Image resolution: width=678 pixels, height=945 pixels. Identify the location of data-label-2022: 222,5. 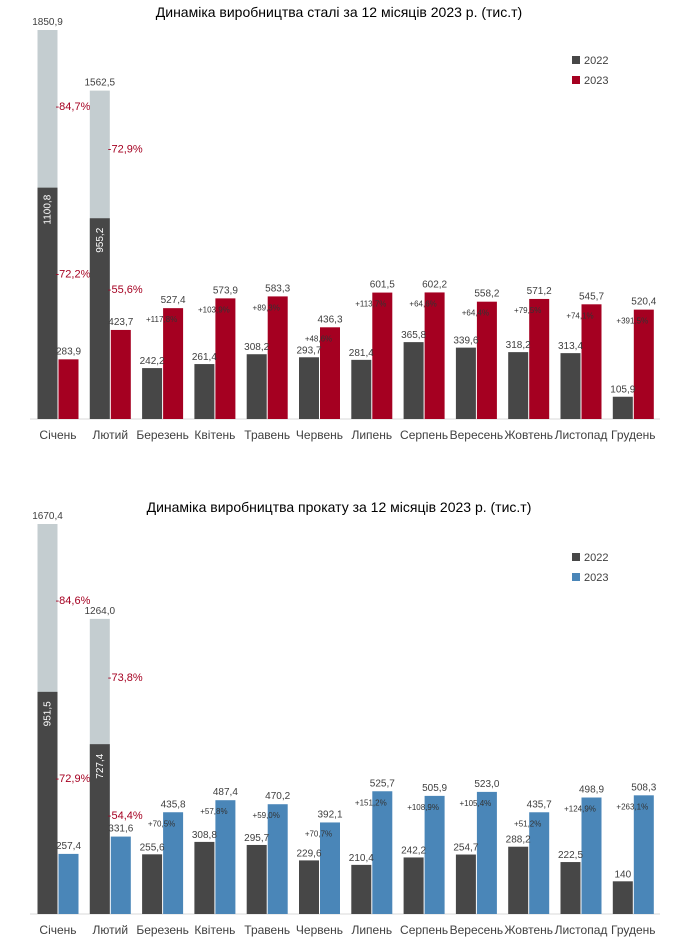
(570, 855).